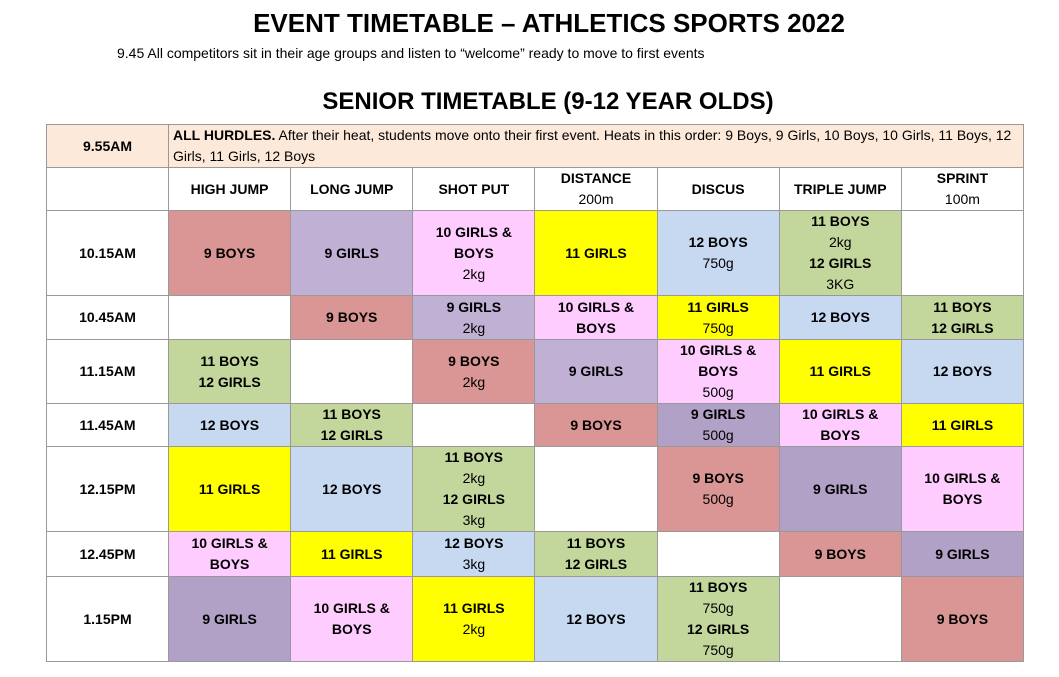 This screenshot has height=677, width=1059. Describe the element at coordinates (474, 489) in the screenshot. I see `event-cell: 11 BOYS 2kg 12 GIRLS 3kg` at that location.